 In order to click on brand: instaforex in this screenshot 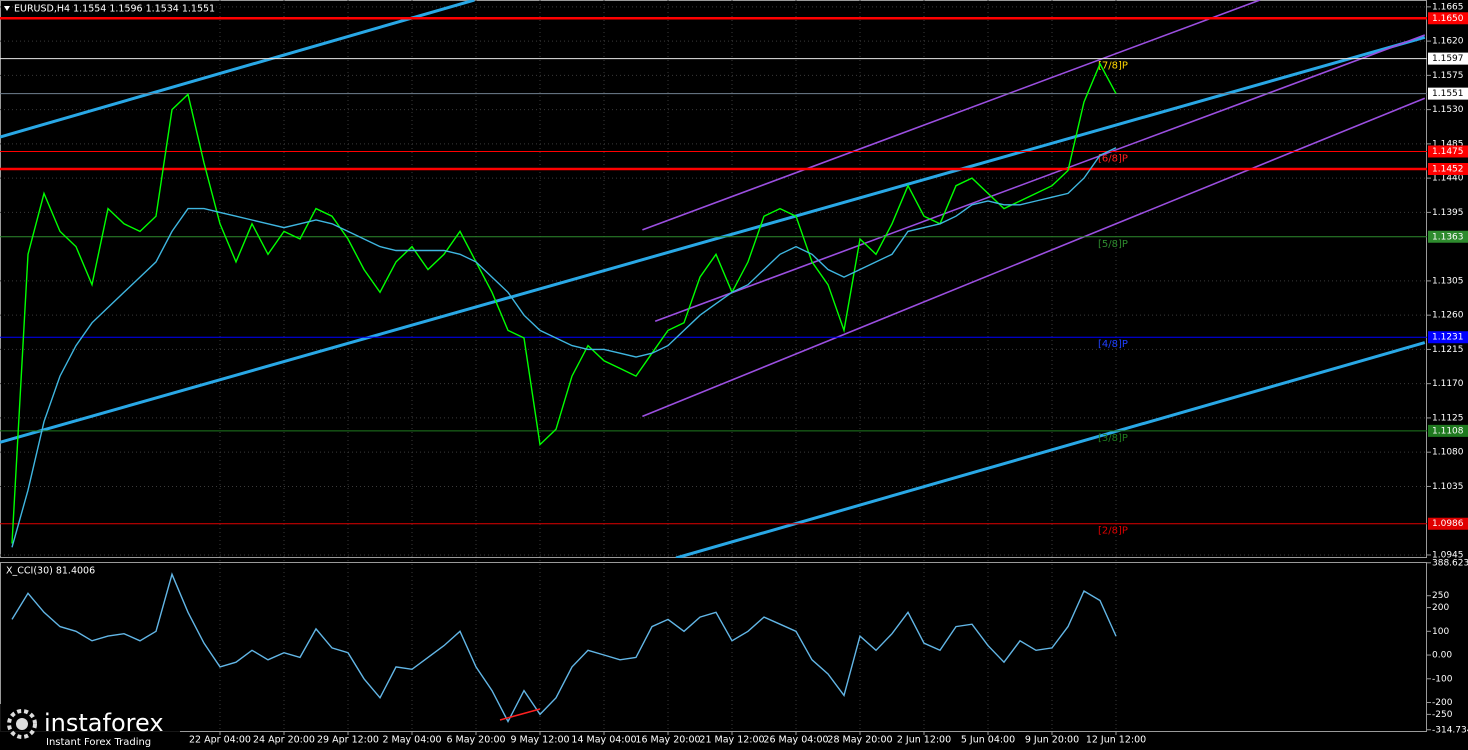, I will do `click(104, 723)`.